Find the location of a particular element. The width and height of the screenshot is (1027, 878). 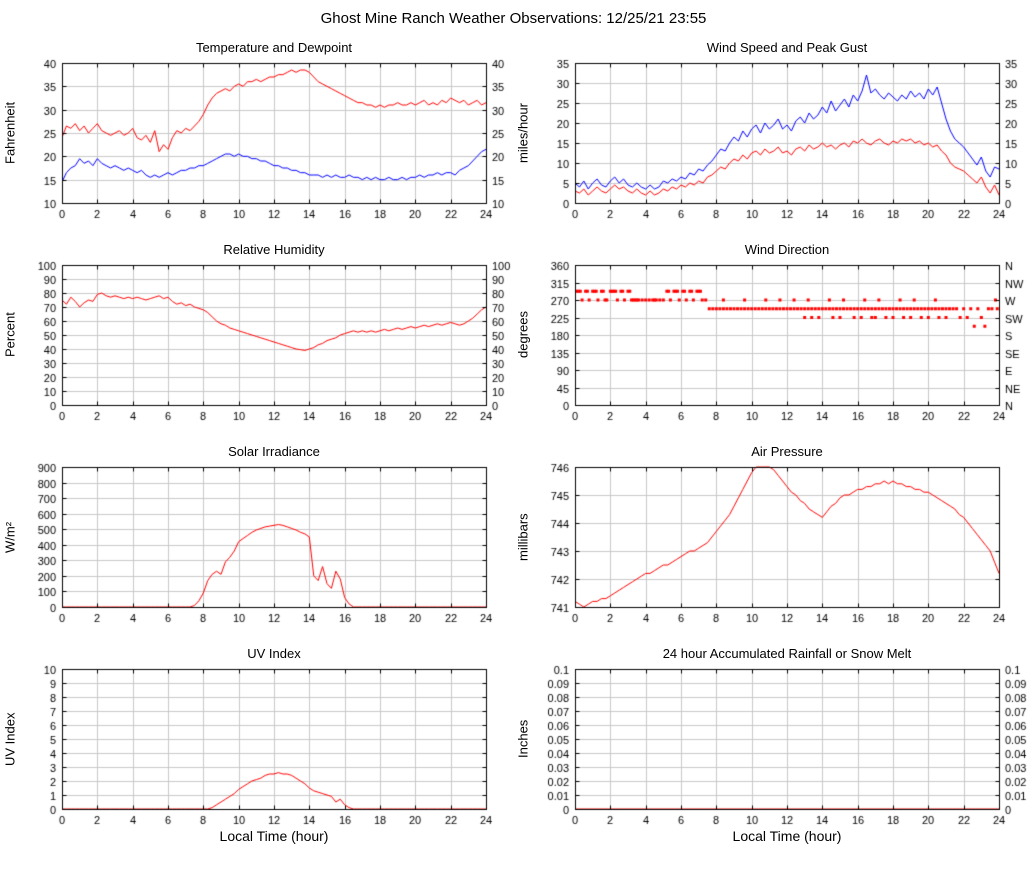

y-axis-label-uv-index: UV Index is located at coordinates (10, 739).